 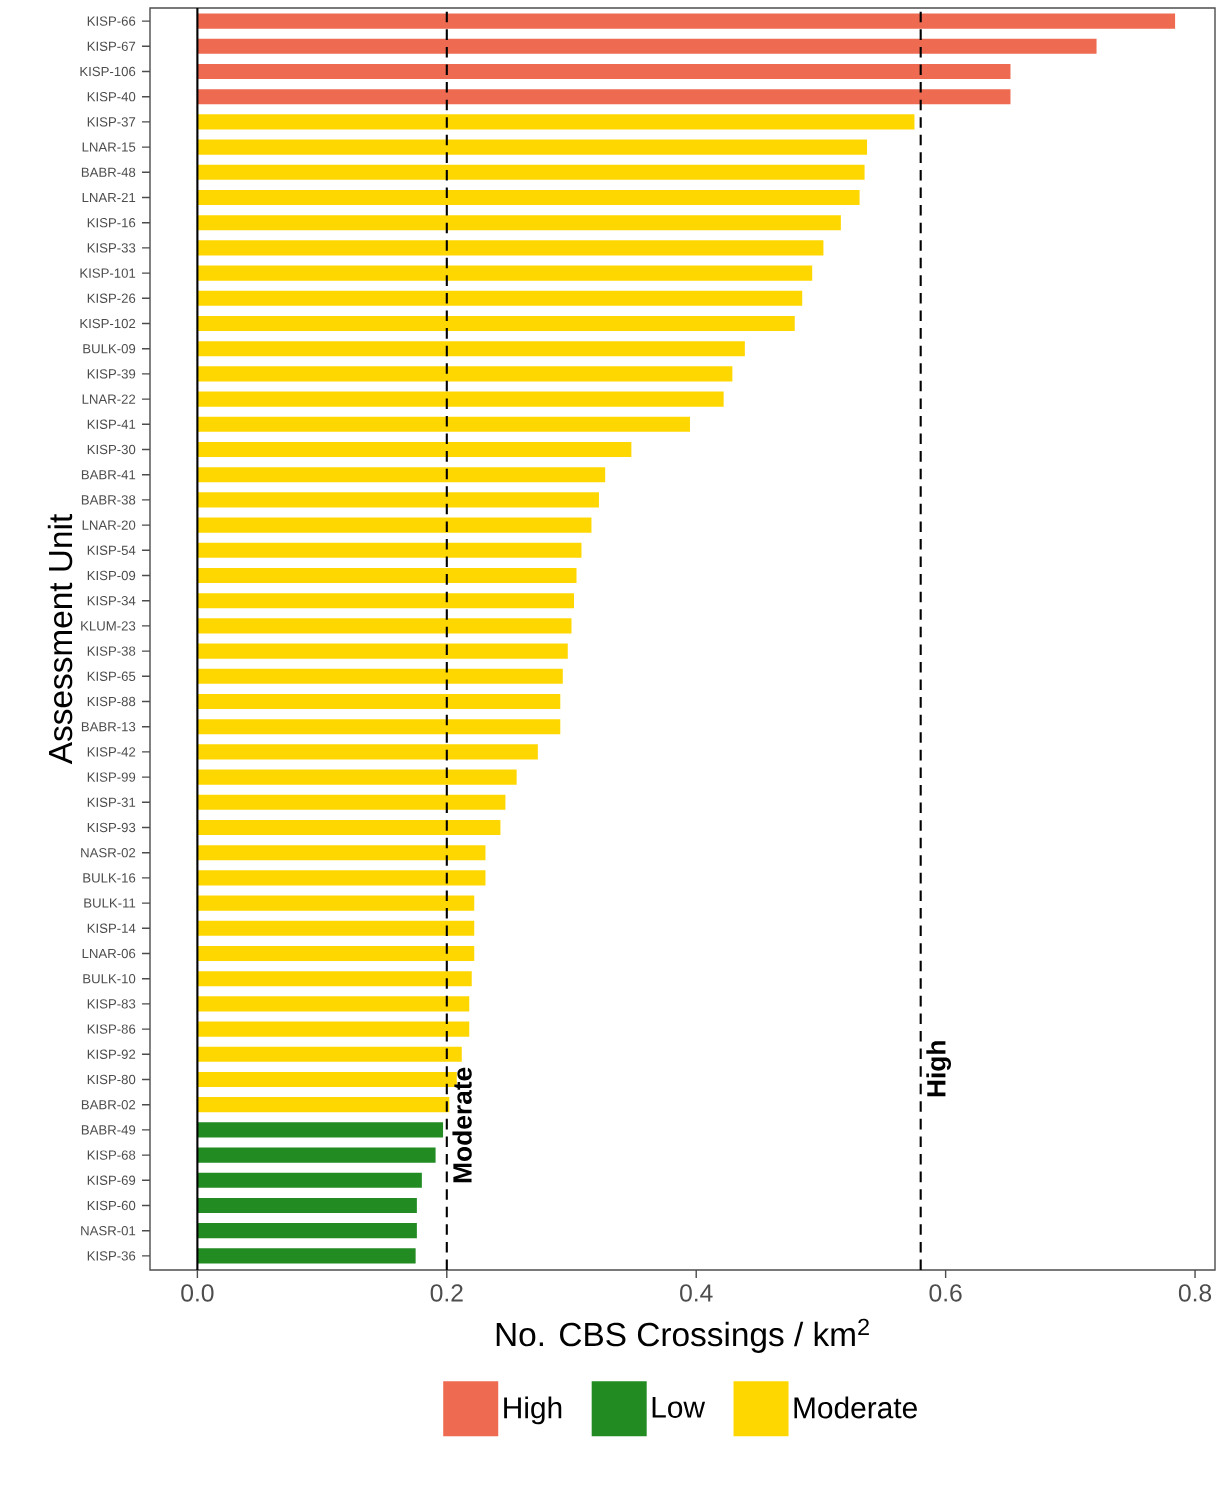 I want to click on y-tick-label: KISP-92, so click(x=111, y=1054).